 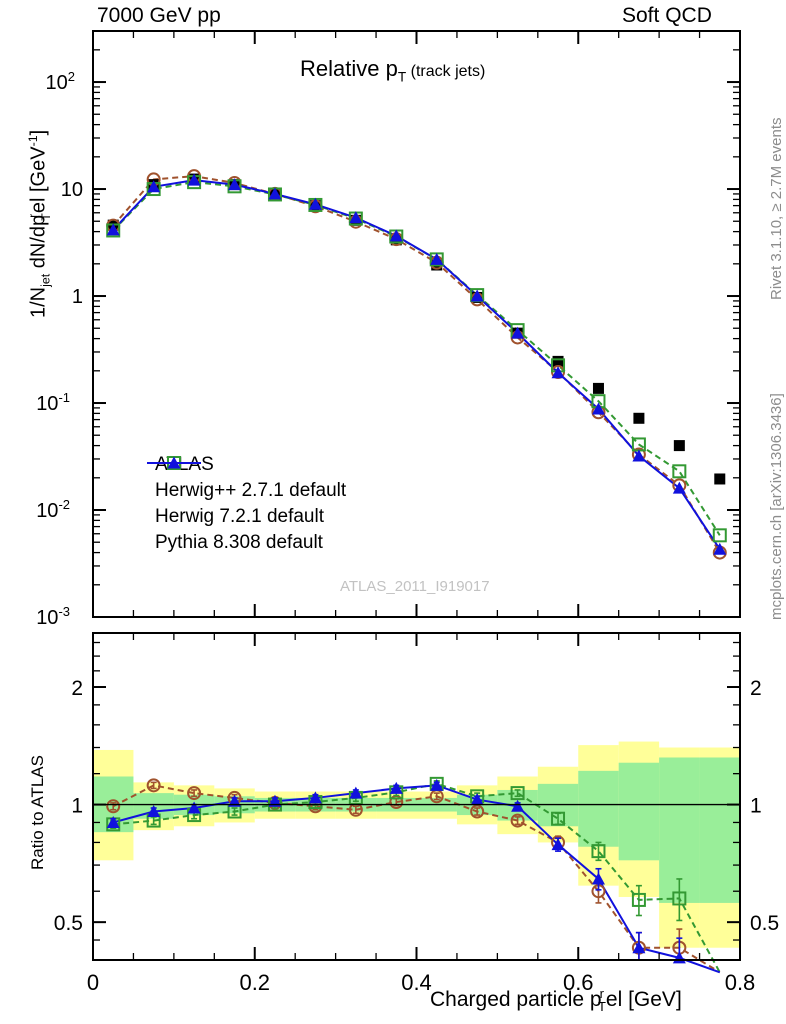 I want to click on main-ytick-label: 10⁻³, so click(x=53, y=616).